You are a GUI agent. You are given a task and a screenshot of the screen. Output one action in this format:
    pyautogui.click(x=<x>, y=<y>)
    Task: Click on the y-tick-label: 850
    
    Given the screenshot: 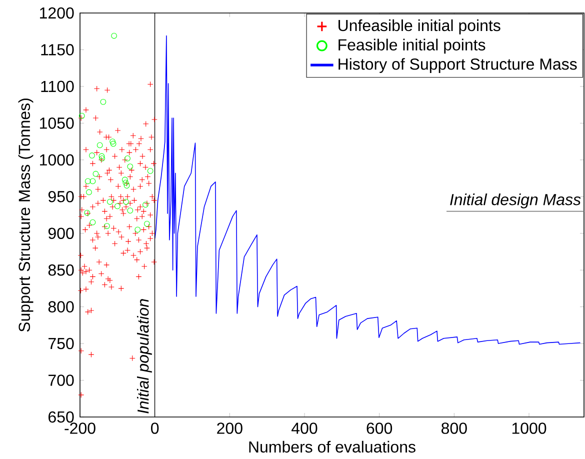 What is the action you would take?
    pyautogui.click(x=61, y=270)
    